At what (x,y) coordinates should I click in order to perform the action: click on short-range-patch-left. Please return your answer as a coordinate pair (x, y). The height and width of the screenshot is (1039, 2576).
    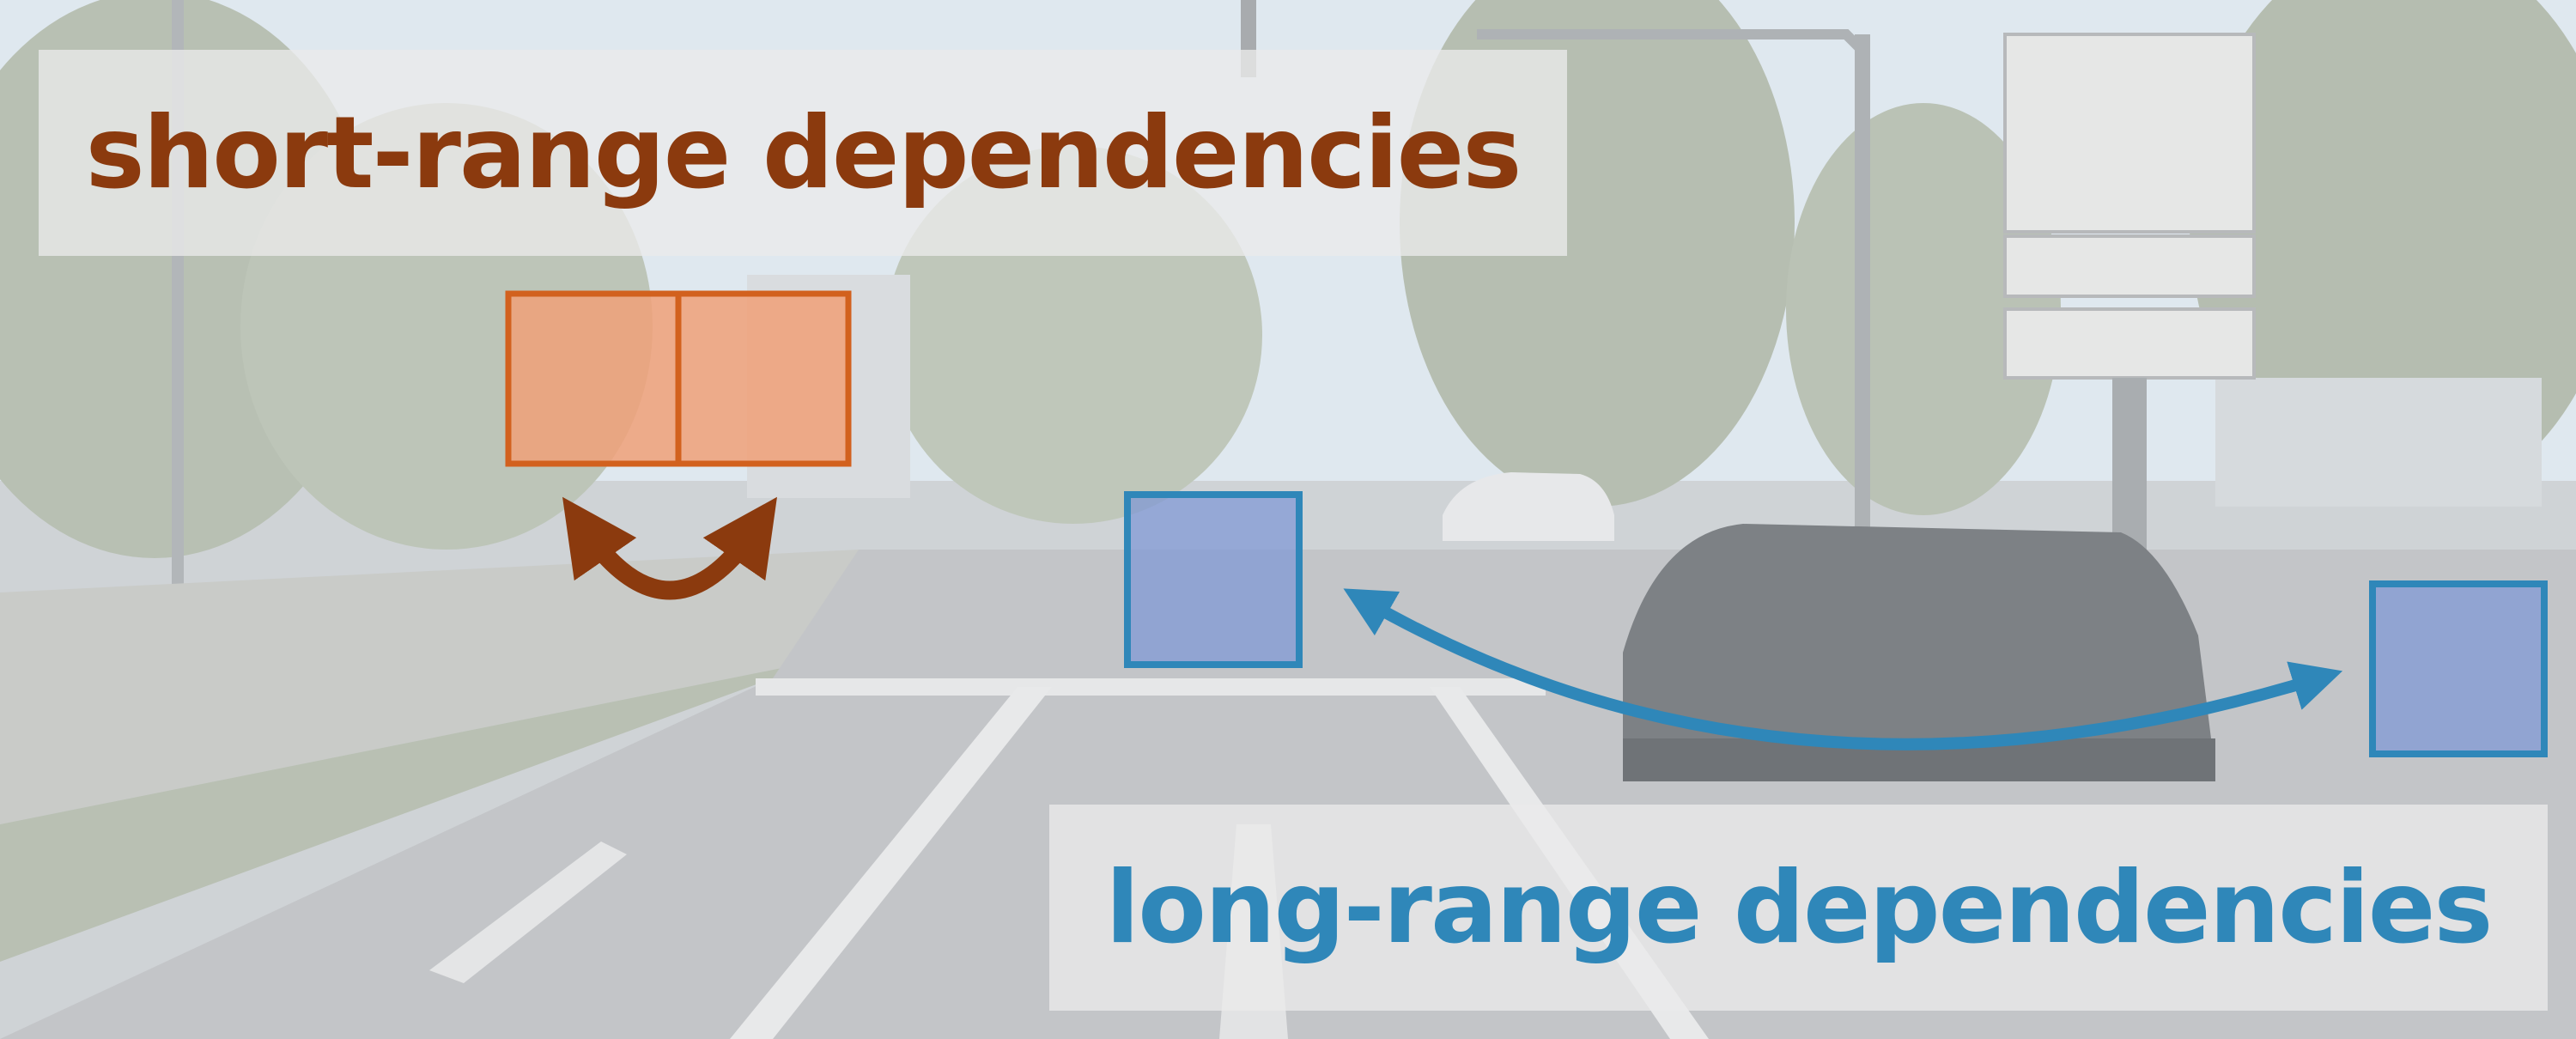
    Looking at the image, I should click on (594, 378).